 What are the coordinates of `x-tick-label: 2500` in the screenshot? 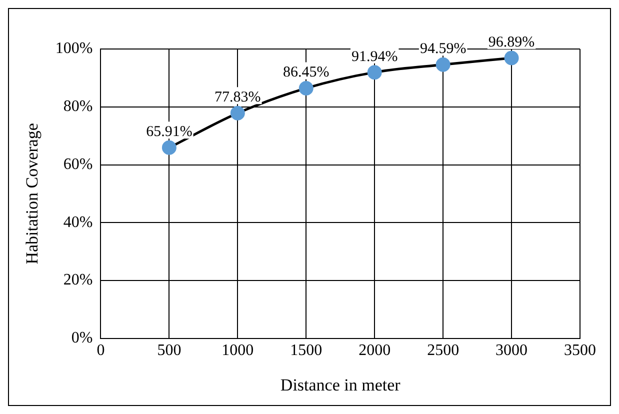 It's located at (443, 351).